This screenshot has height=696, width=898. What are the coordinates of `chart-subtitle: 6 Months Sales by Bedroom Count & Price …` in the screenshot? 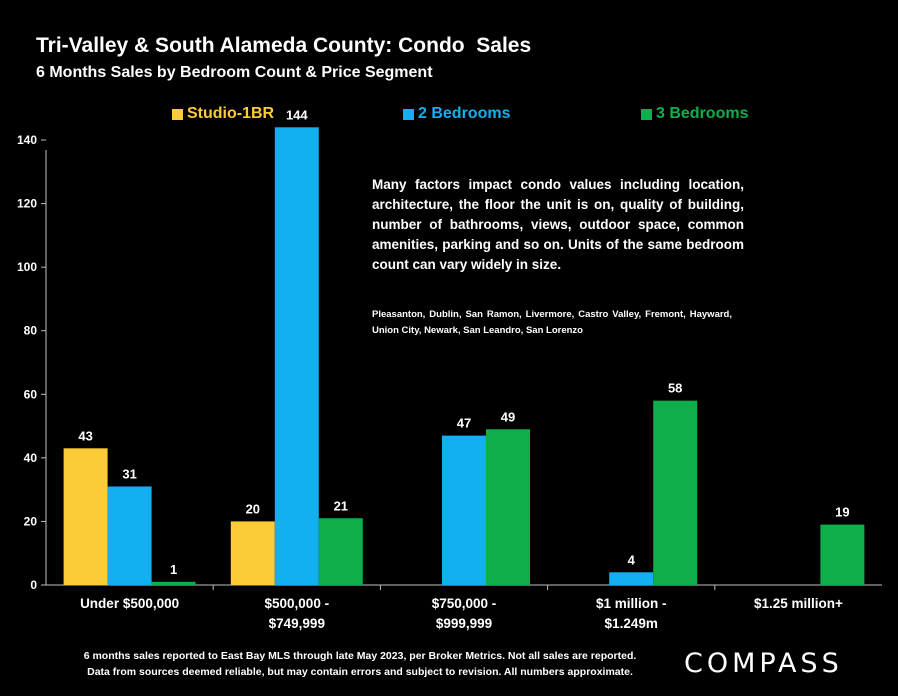 It's located at (234, 72).